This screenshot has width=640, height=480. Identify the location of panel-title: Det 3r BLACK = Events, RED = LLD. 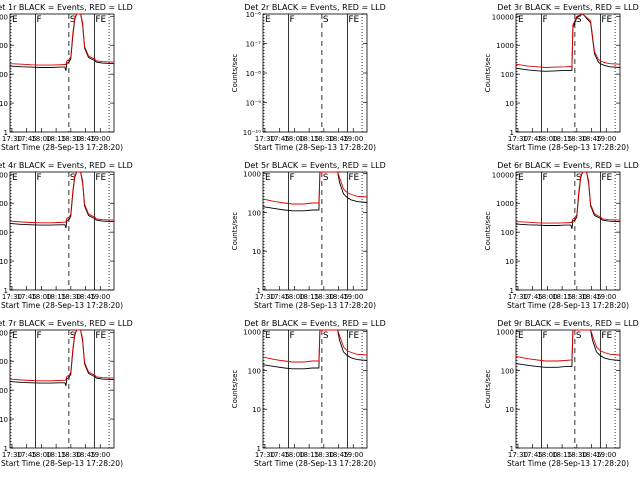
(568, 7).